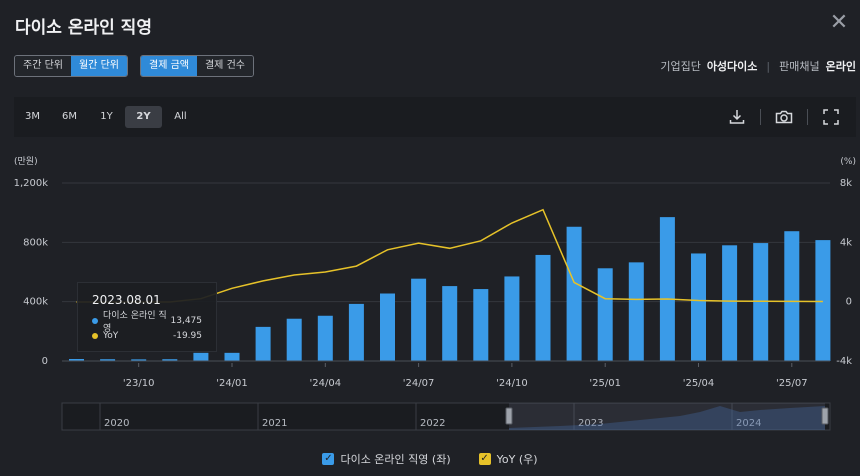  What do you see at coordinates (116, 423) in the screenshot?
I see `navigator-year-label: 2020` at bounding box center [116, 423].